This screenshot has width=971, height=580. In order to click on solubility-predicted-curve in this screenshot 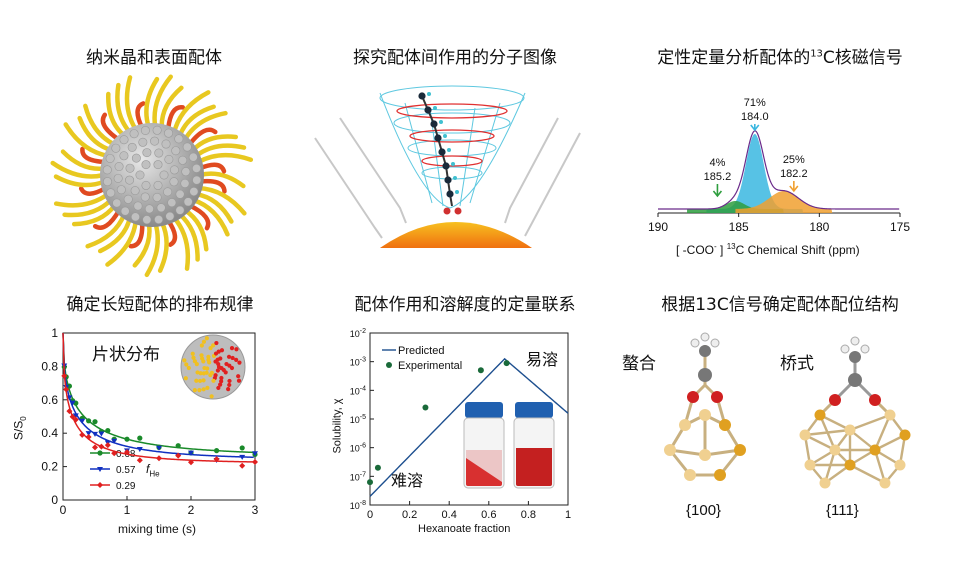, I will do `click(469, 427)`.